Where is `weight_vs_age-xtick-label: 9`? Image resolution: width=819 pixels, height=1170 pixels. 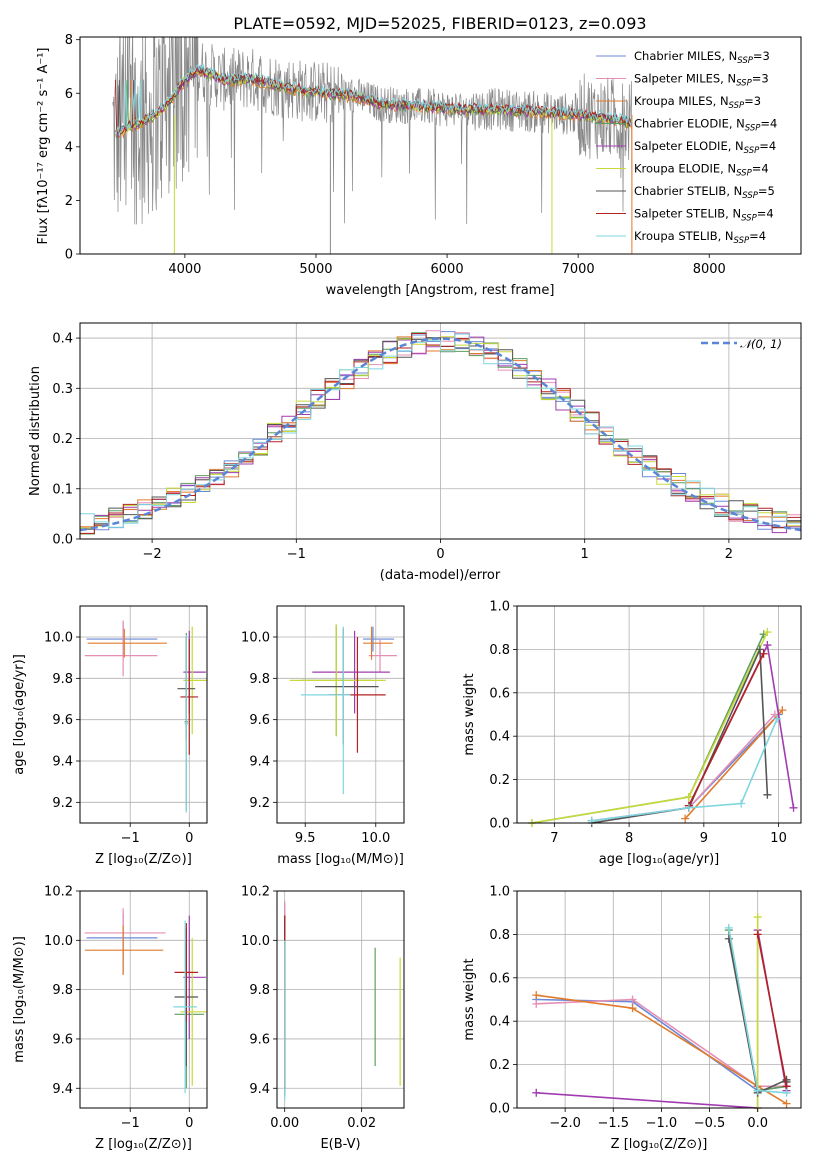
weight_vs_age-xtick-label: 9 is located at coordinates (704, 838).